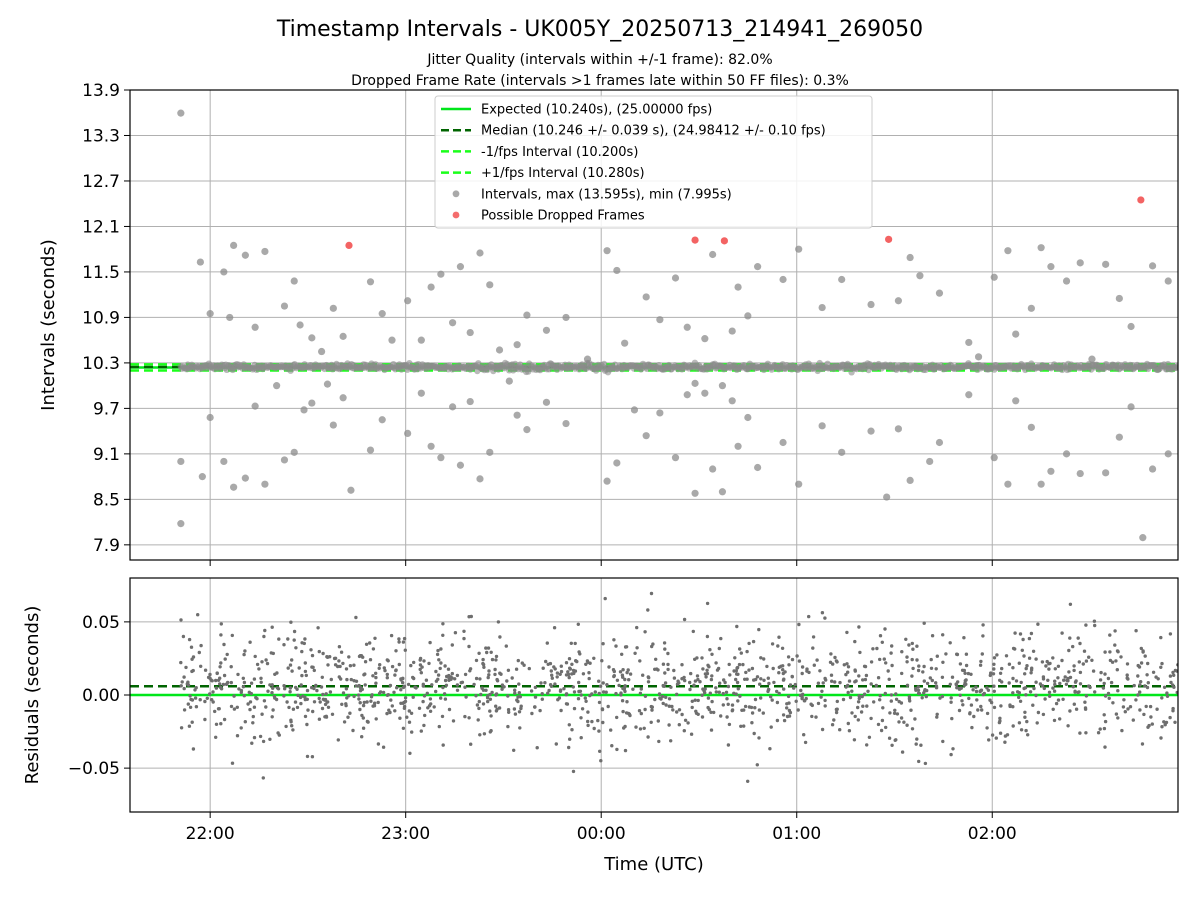 This screenshot has width=1200, height=900. Describe the element at coordinates (1141, 200) in the screenshot. I see `dropped-frame-point` at that location.